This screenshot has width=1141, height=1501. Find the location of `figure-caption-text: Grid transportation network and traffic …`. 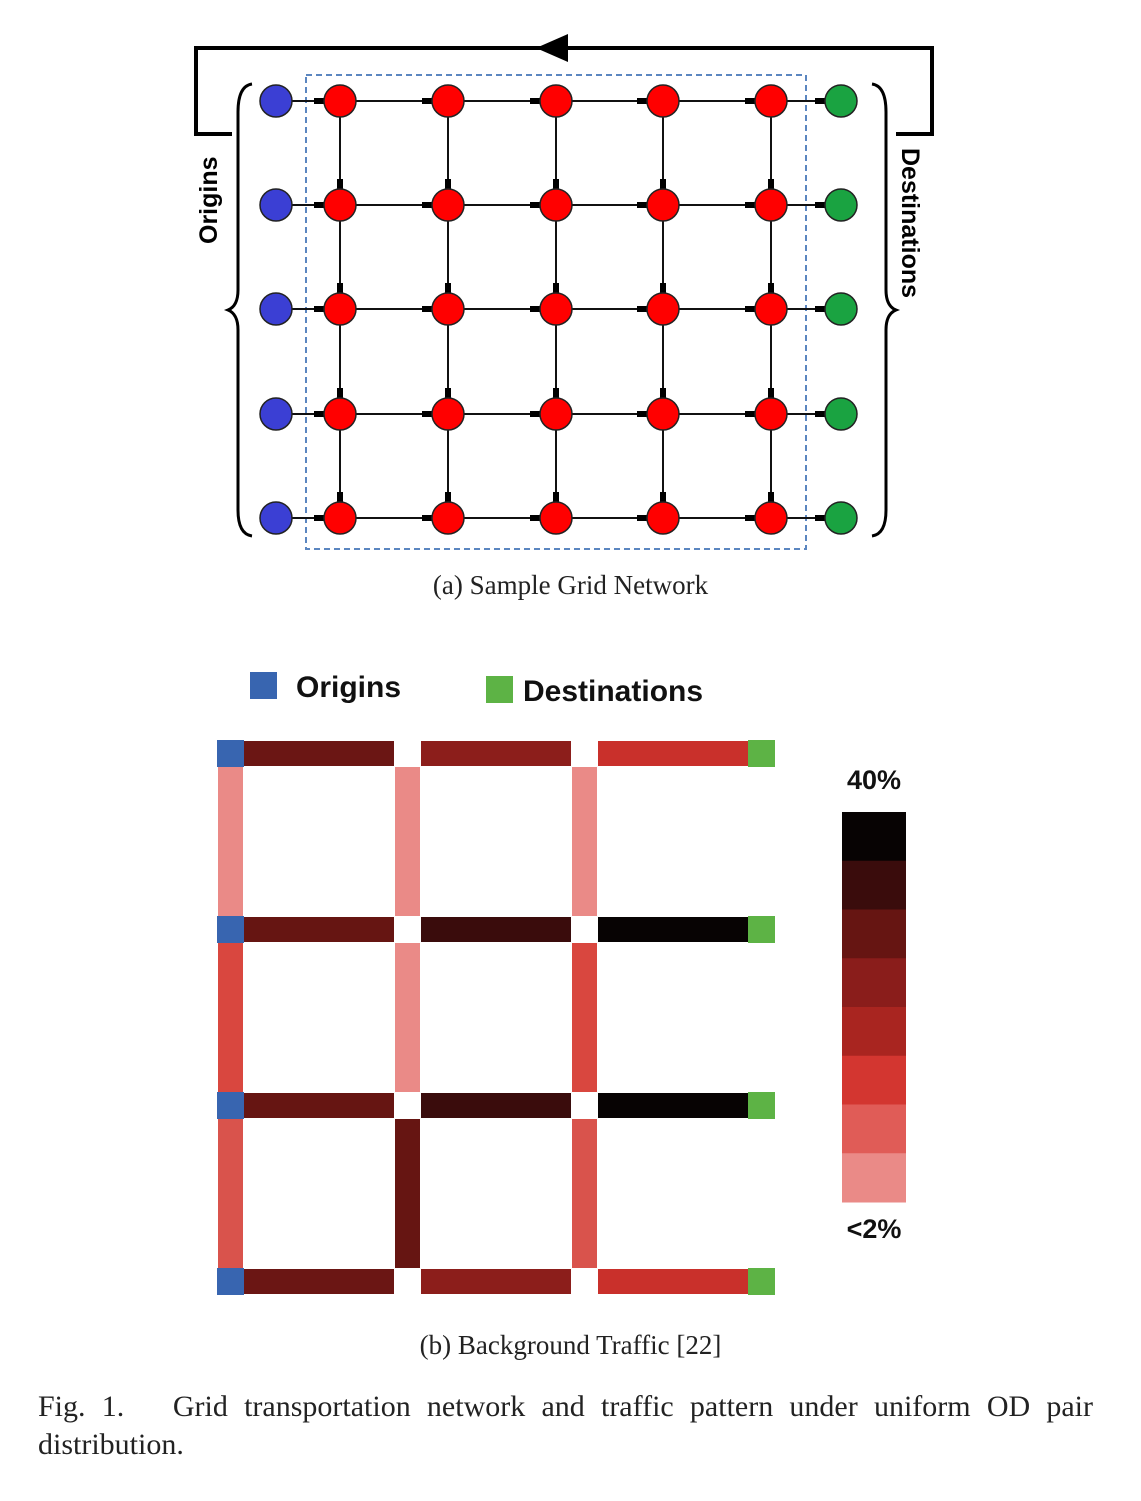

figure-caption-text: Grid transportation network and traffic … is located at coordinates (566, 1425).